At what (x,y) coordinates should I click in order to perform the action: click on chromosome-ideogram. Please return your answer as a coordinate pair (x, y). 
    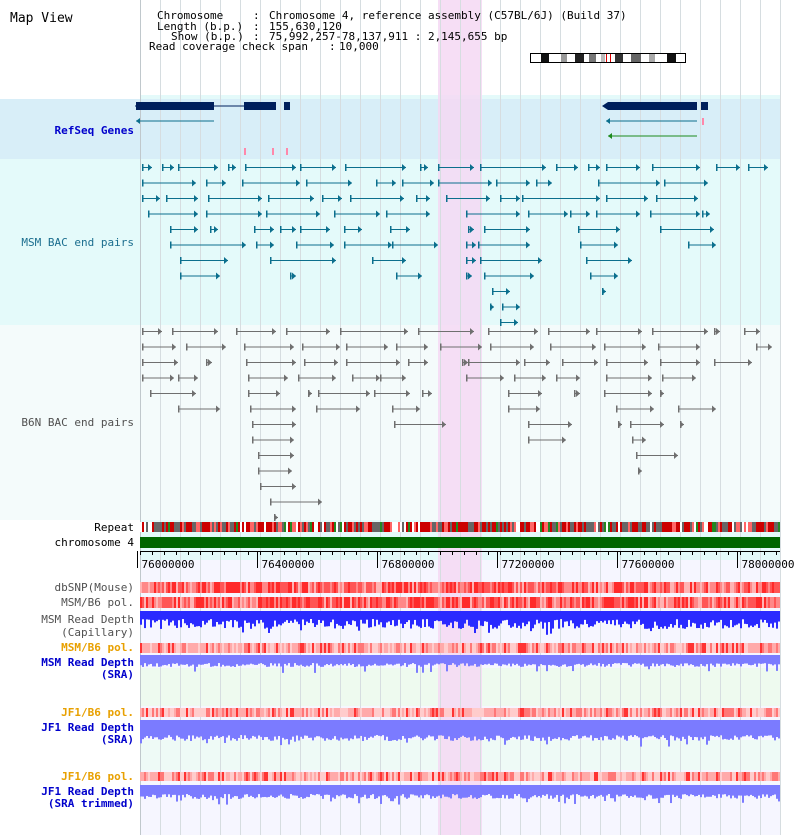
    Looking at the image, I should click on (608, 58).